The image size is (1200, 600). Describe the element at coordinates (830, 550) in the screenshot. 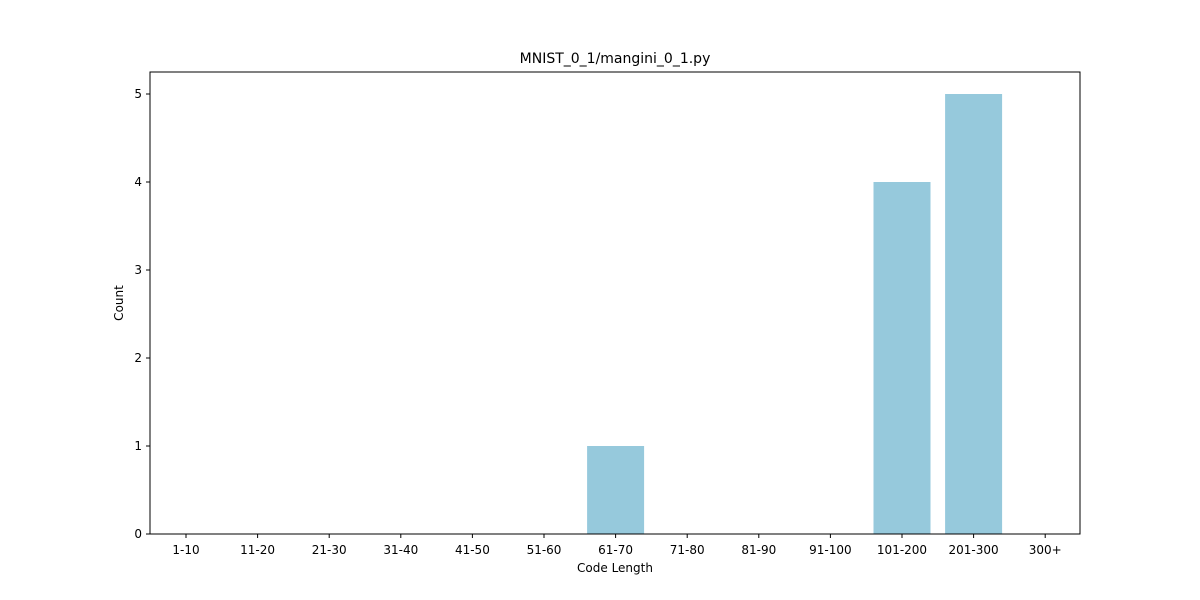

I see `x-tick-label: 91-100` at that location.